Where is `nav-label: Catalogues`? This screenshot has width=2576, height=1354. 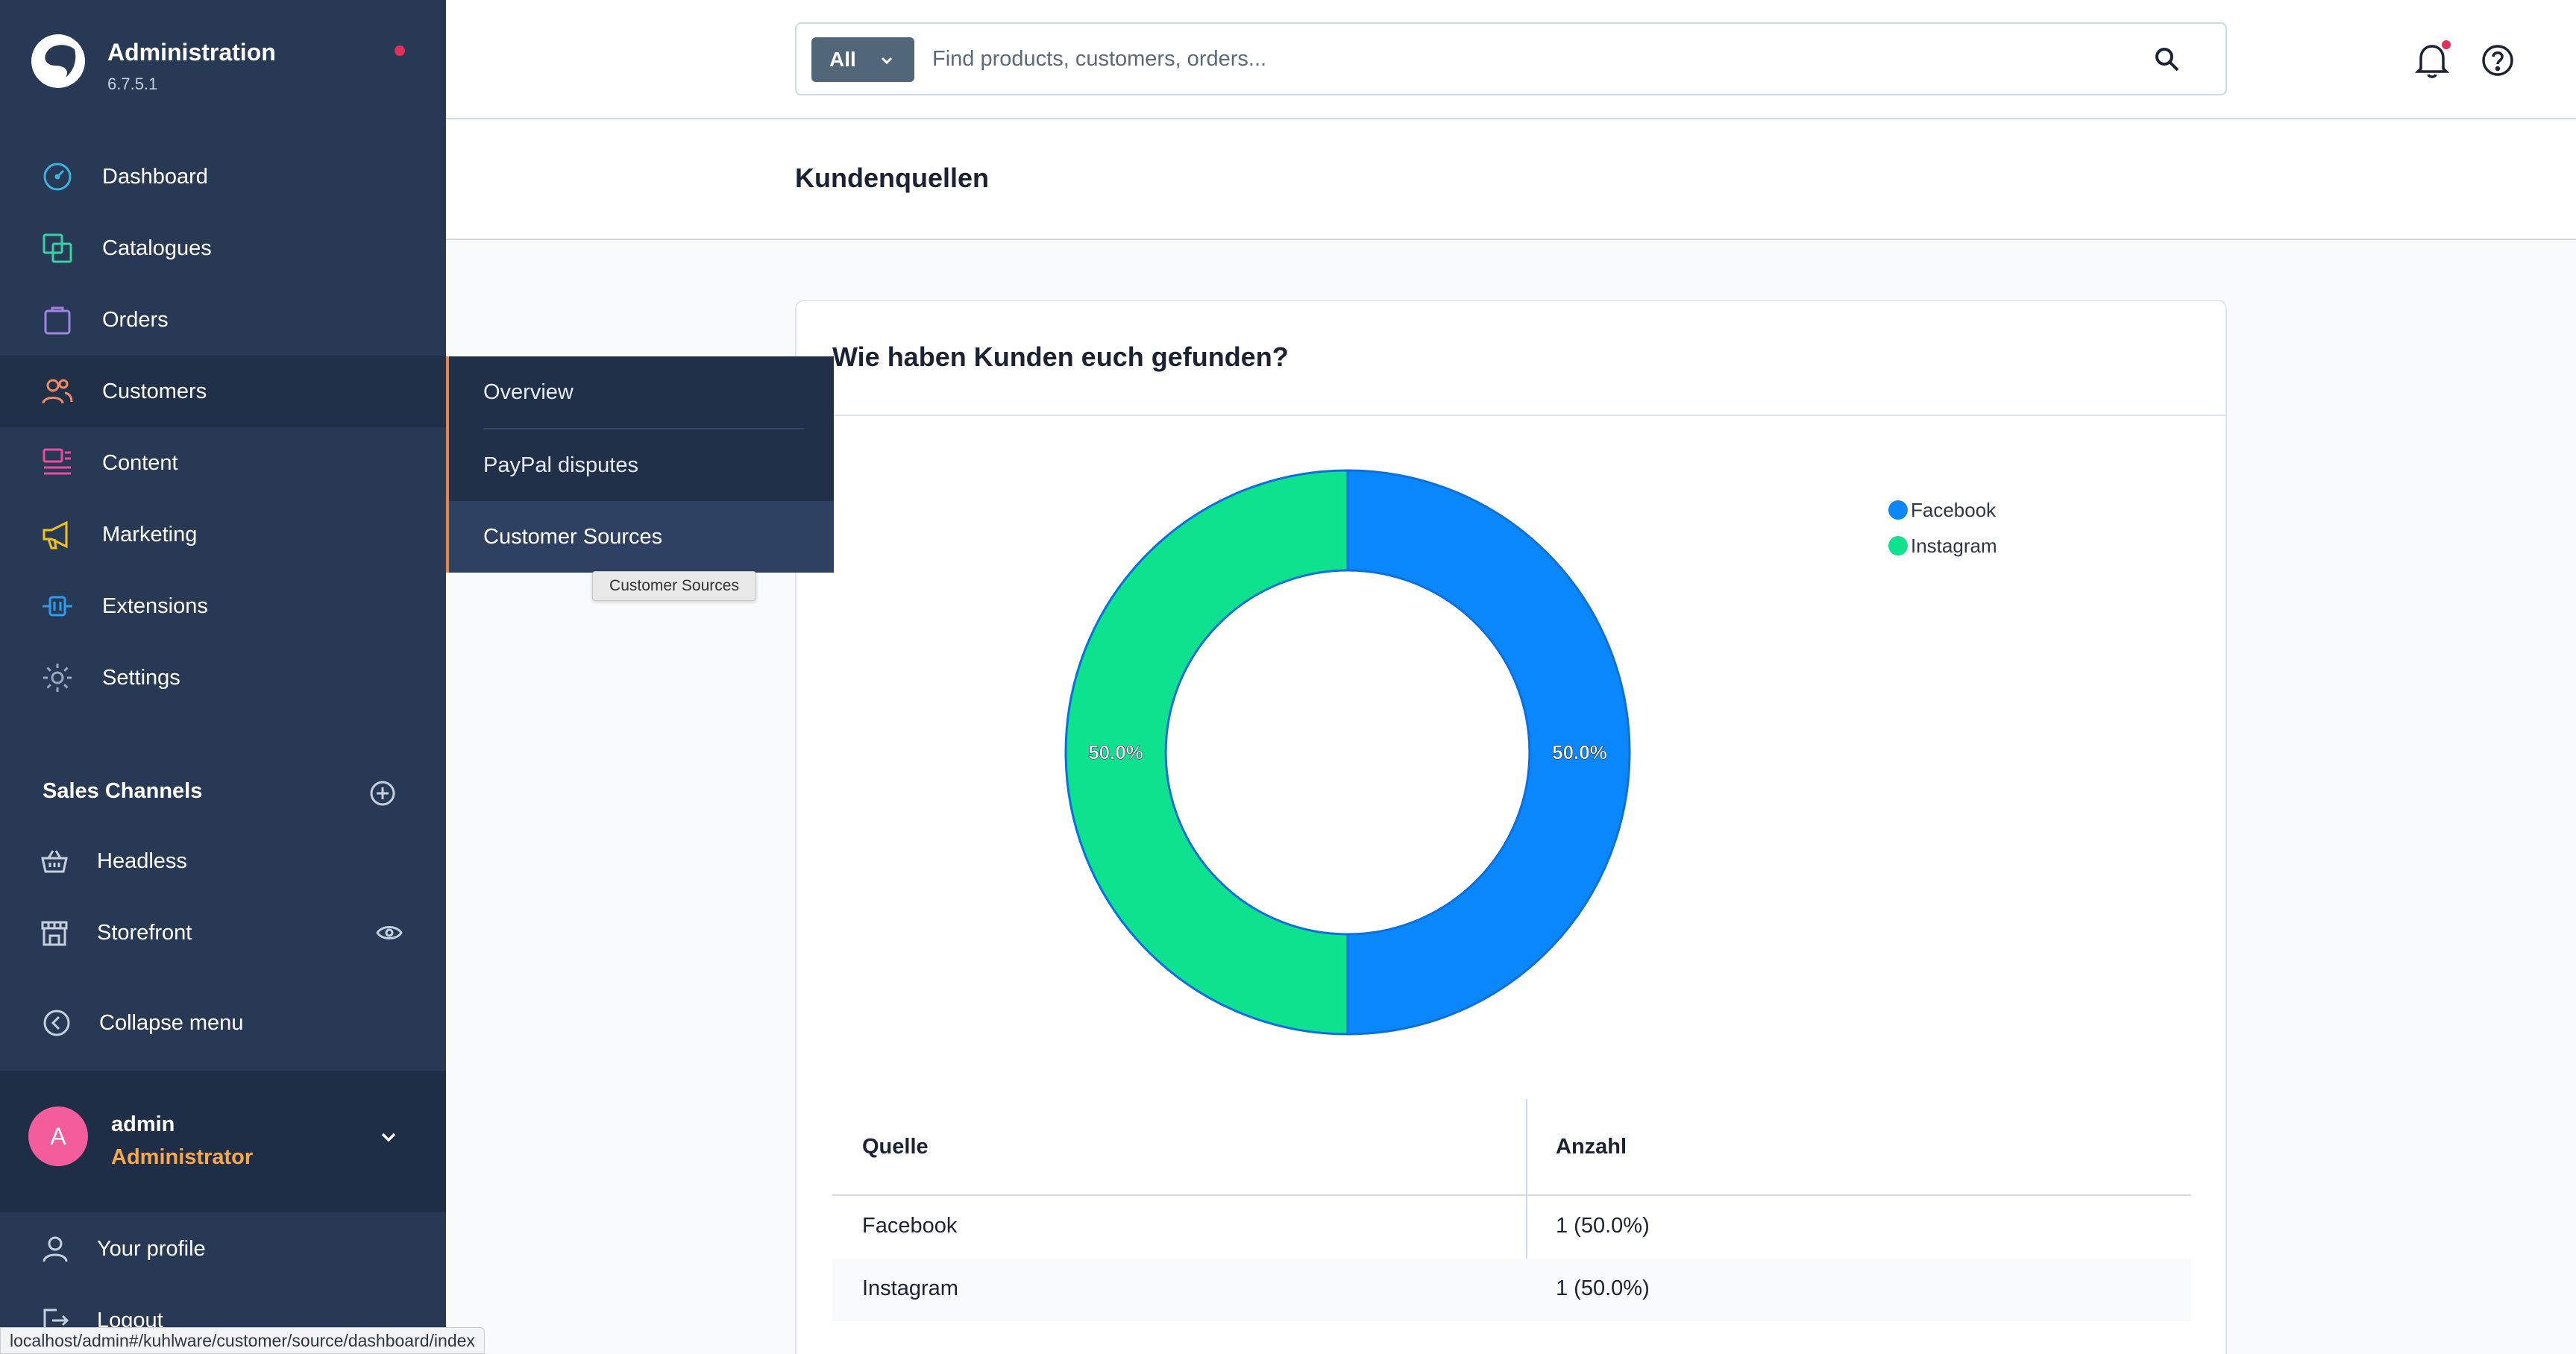
nav-label: Catalogues is located at coordinates (157, 248).